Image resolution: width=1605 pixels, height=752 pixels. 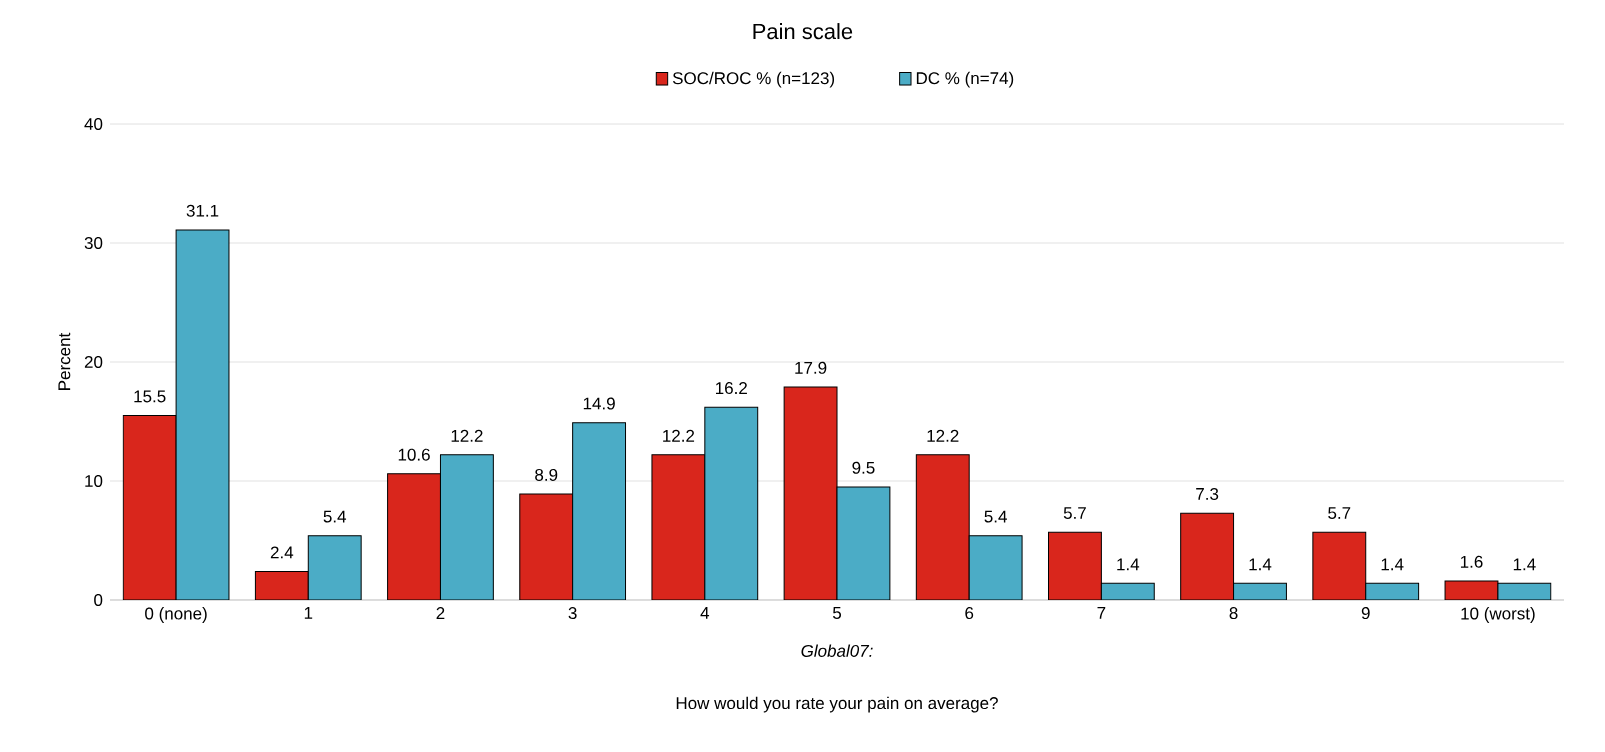 I want to click on y-tick-label: 40, so click(x=93, y=124).